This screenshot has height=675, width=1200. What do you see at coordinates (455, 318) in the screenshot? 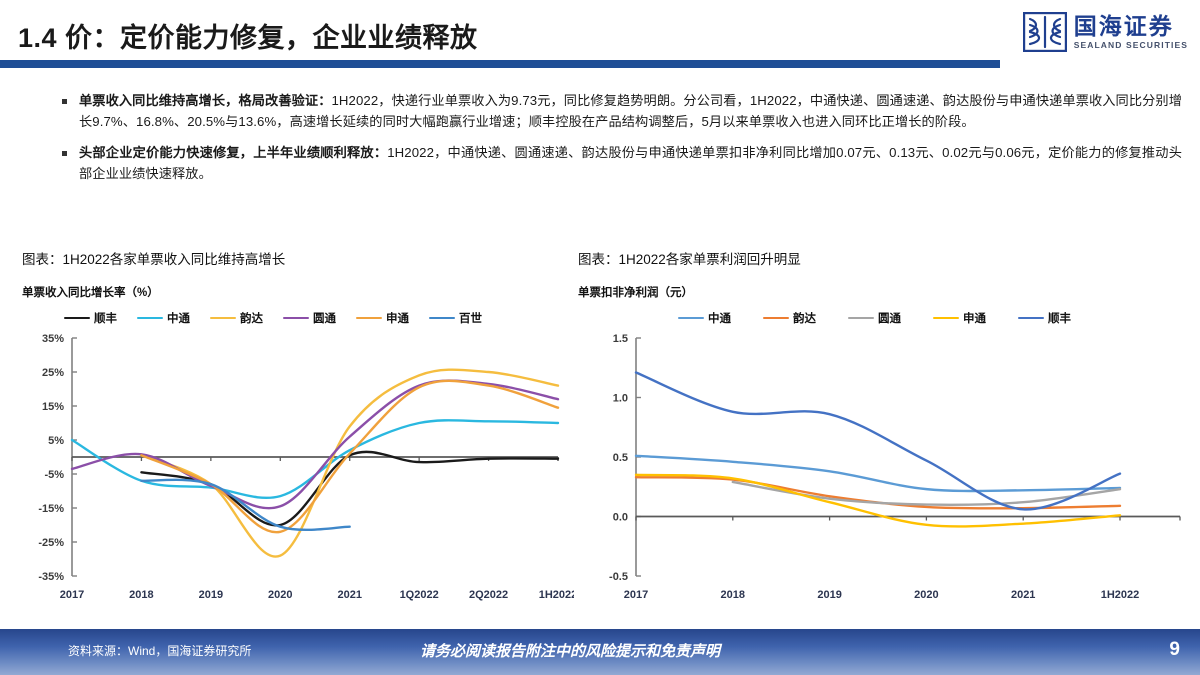
I see `legend-item-百世: 百世` at bounding box center [455, 318].